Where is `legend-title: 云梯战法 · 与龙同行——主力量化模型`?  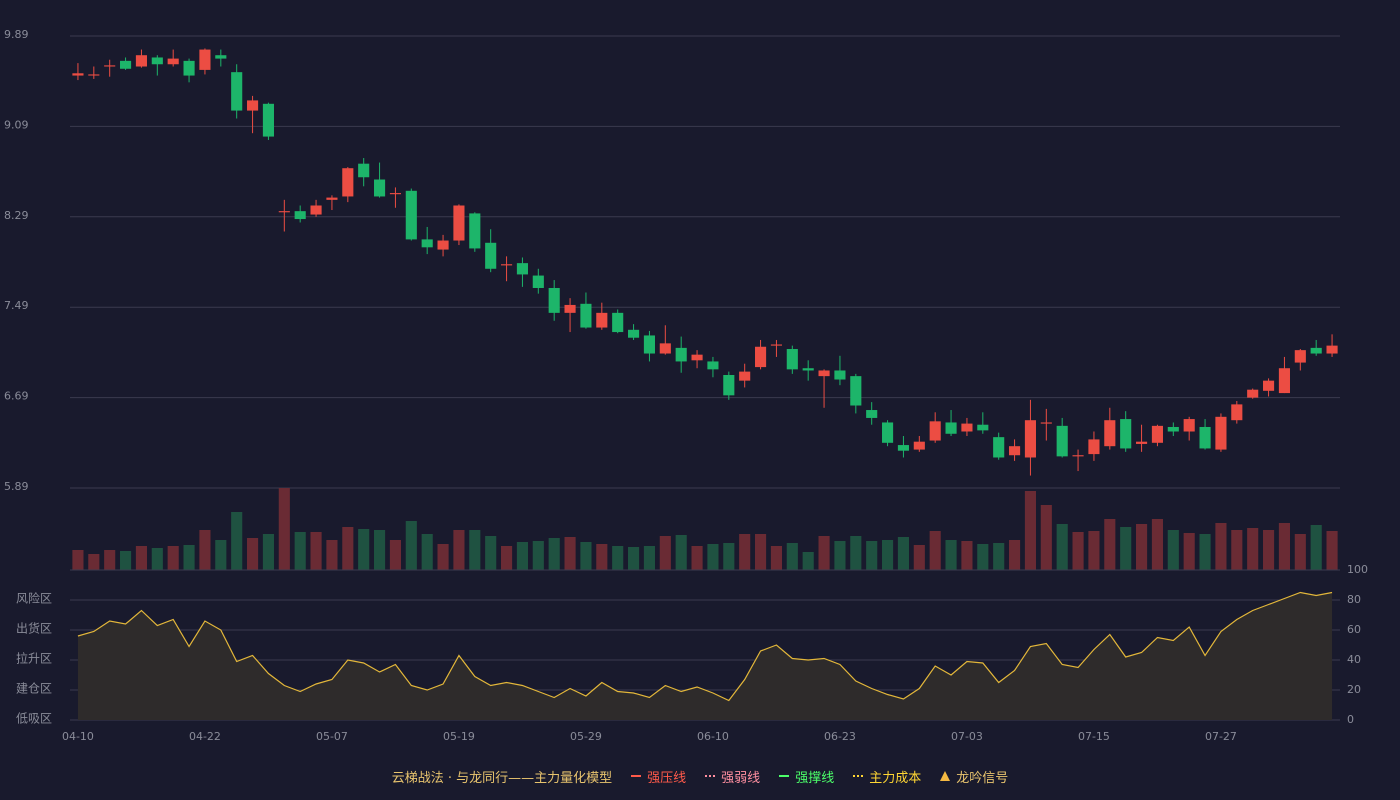
legend-title: 云梯战法 · 与龙同行——主力量化模型 is located at coordinates (502, 778).